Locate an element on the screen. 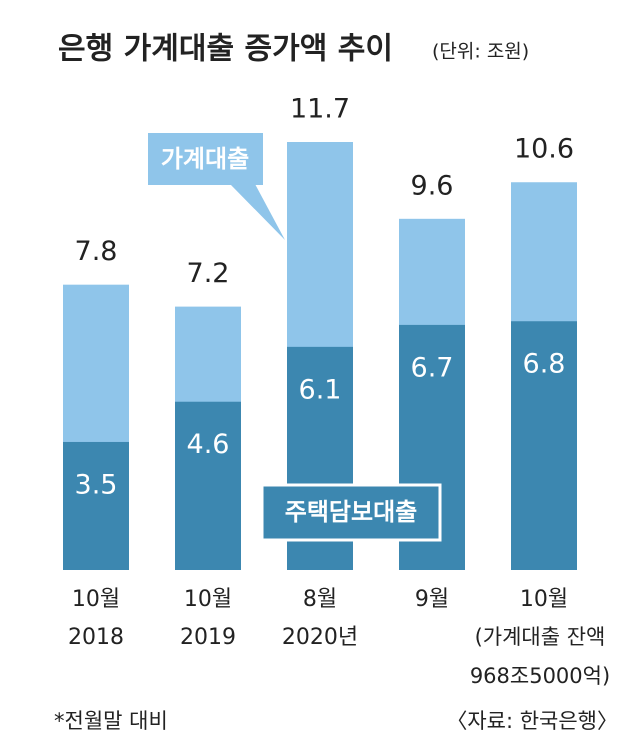 The width and height of the screenshot is (640, 756). source: 〈자료: 한국은행〉 is located at coordinates (532, 721).